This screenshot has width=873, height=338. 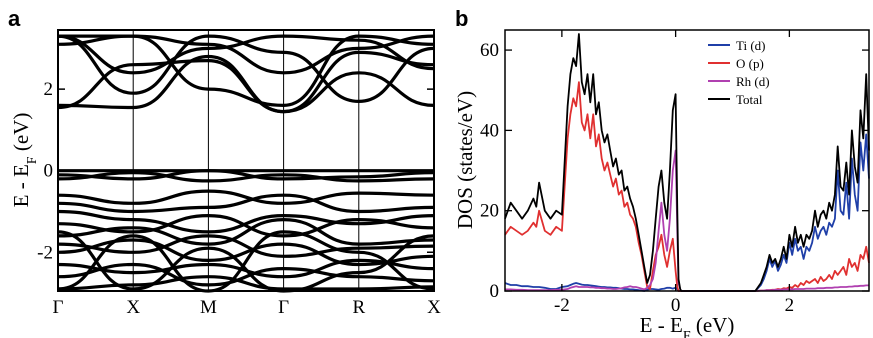 What do you see at coordinates (489, 130) in the screenshot?
I see `y-tick-label: 40` at bounding box center [489, 130].